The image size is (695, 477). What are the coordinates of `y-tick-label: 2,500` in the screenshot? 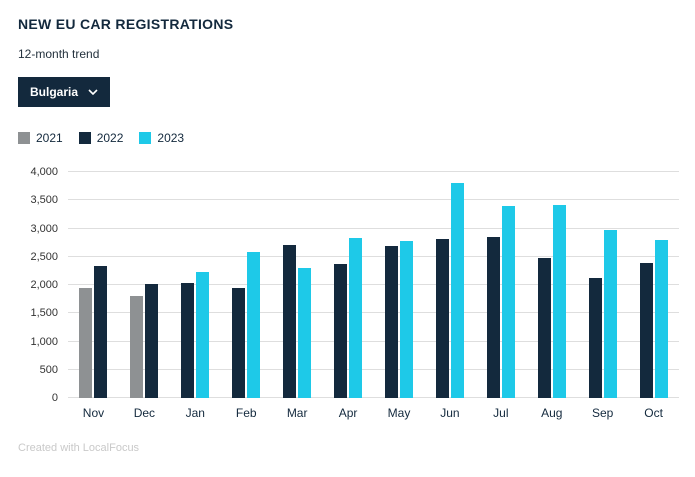 It's located at (44, 256).